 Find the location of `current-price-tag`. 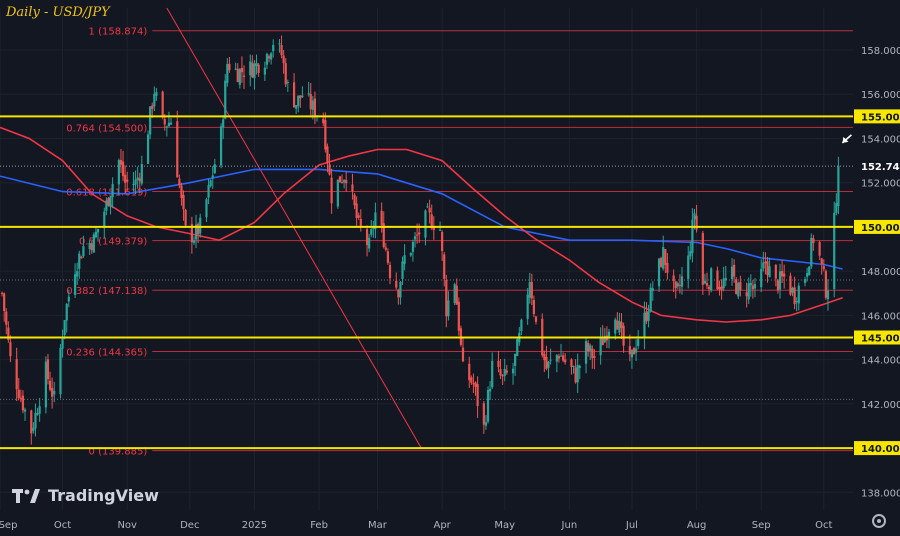

current-price-tag is located at coordinates (877, 166).